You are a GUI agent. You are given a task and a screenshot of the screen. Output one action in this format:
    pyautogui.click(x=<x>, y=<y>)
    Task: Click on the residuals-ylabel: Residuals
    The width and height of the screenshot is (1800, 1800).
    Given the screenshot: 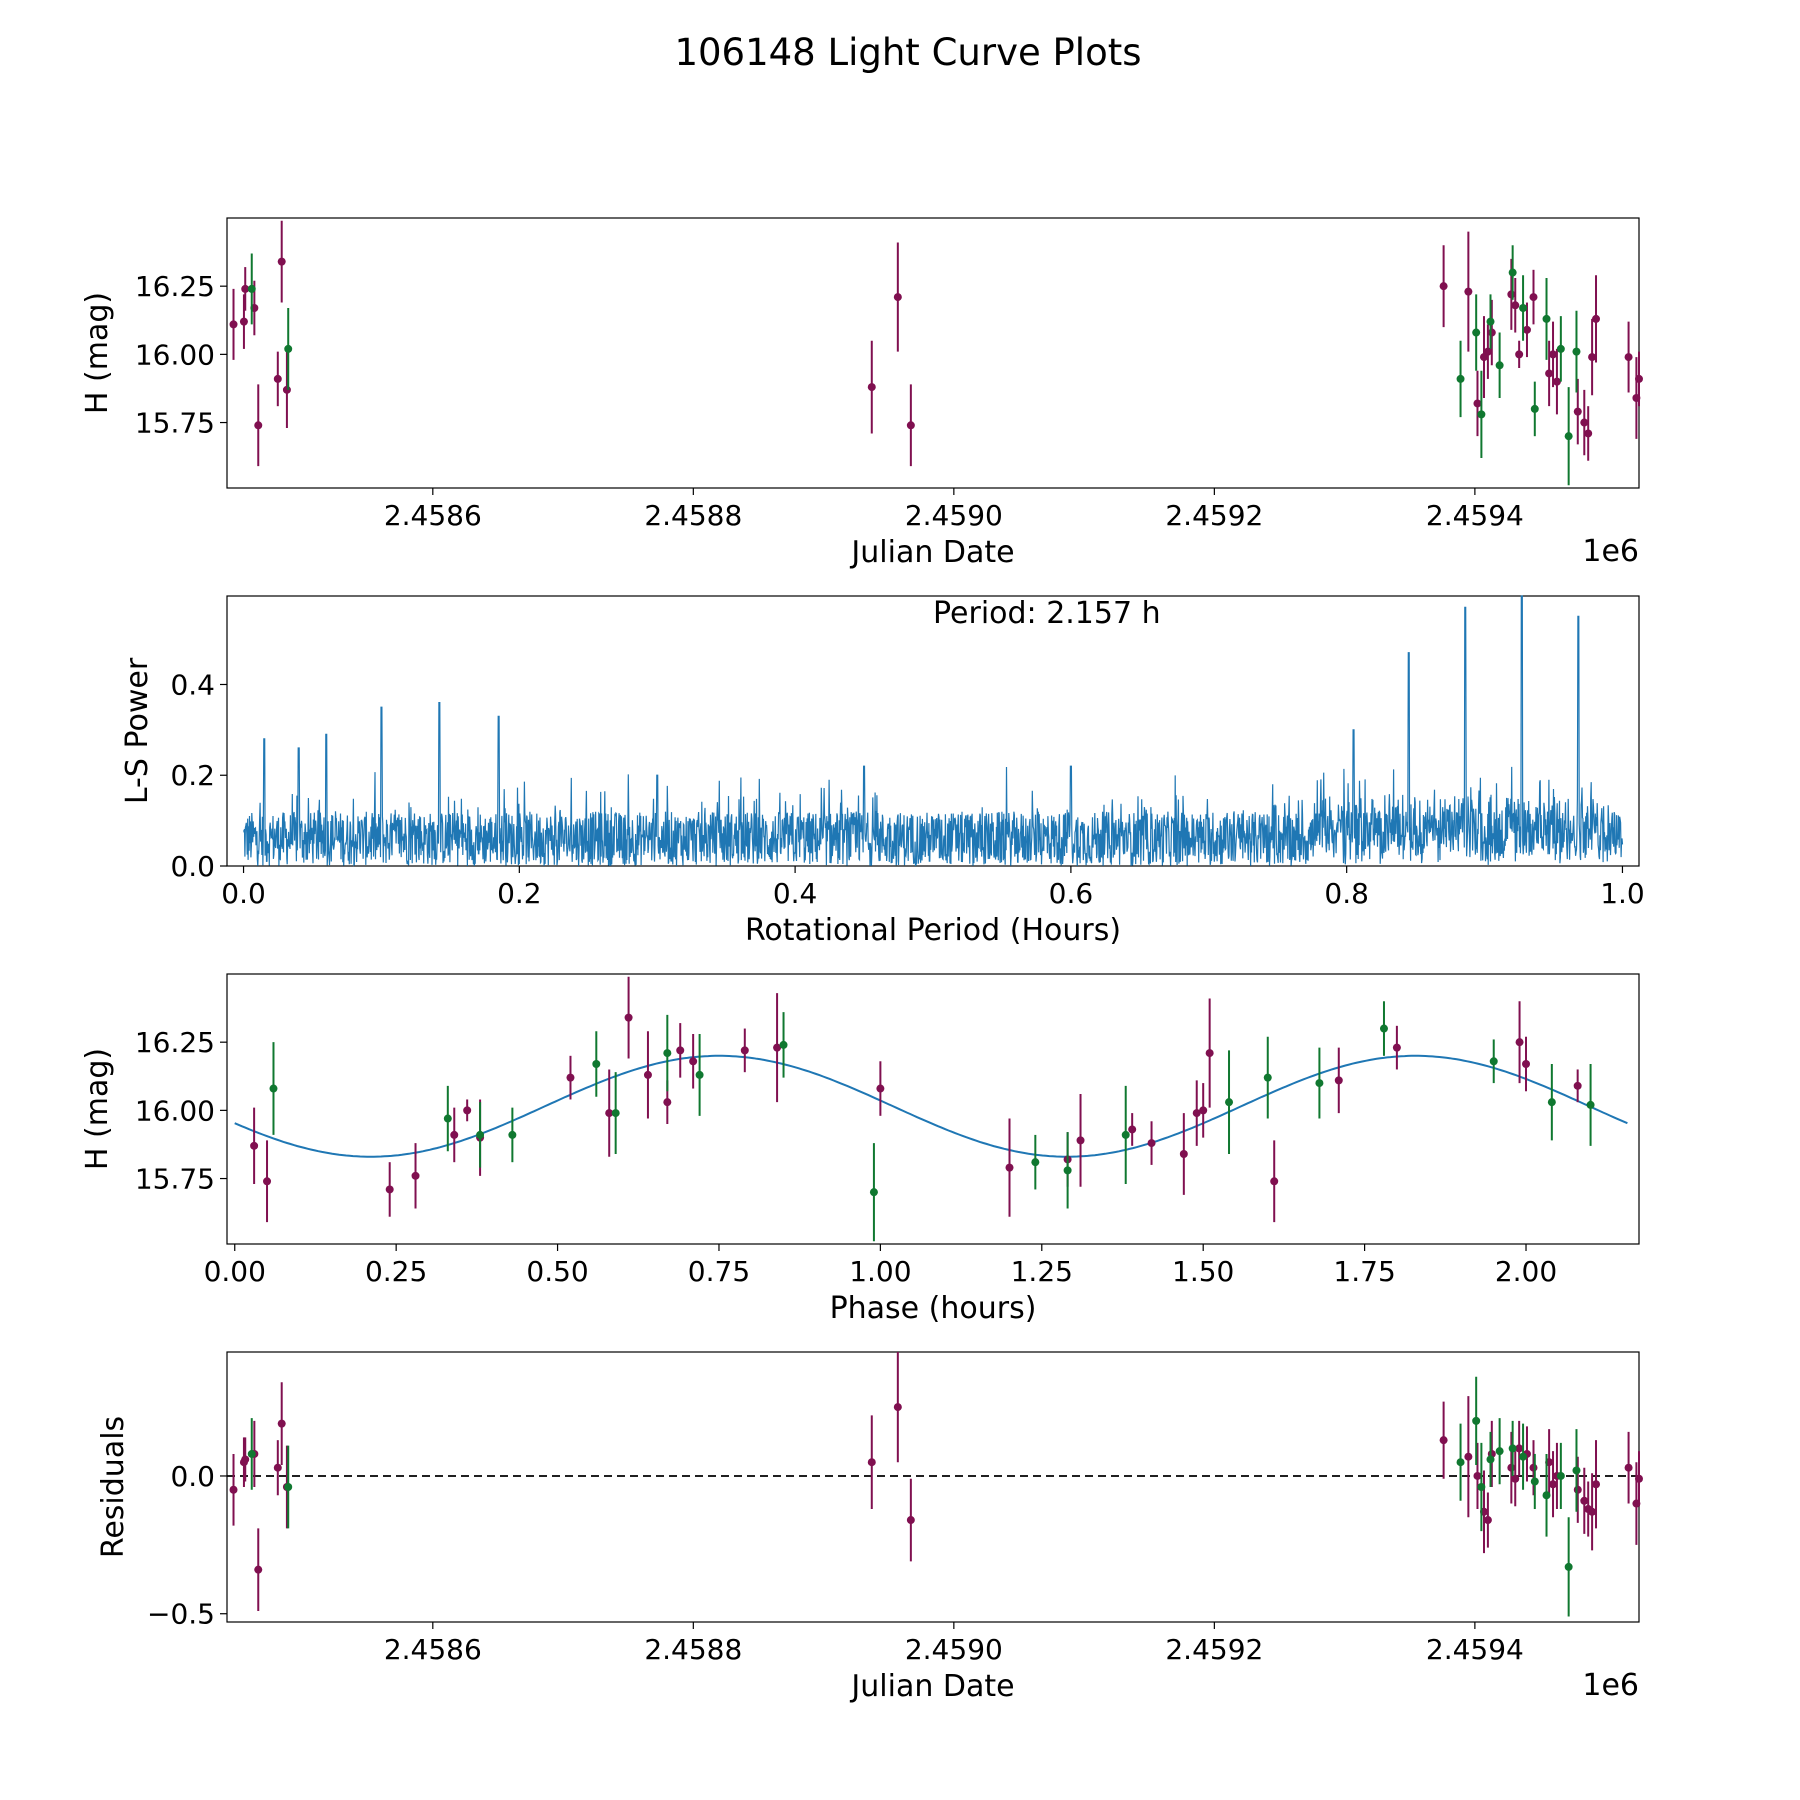 What is the action you would take?
    pyautogui.click(x=113, y=1487)
    